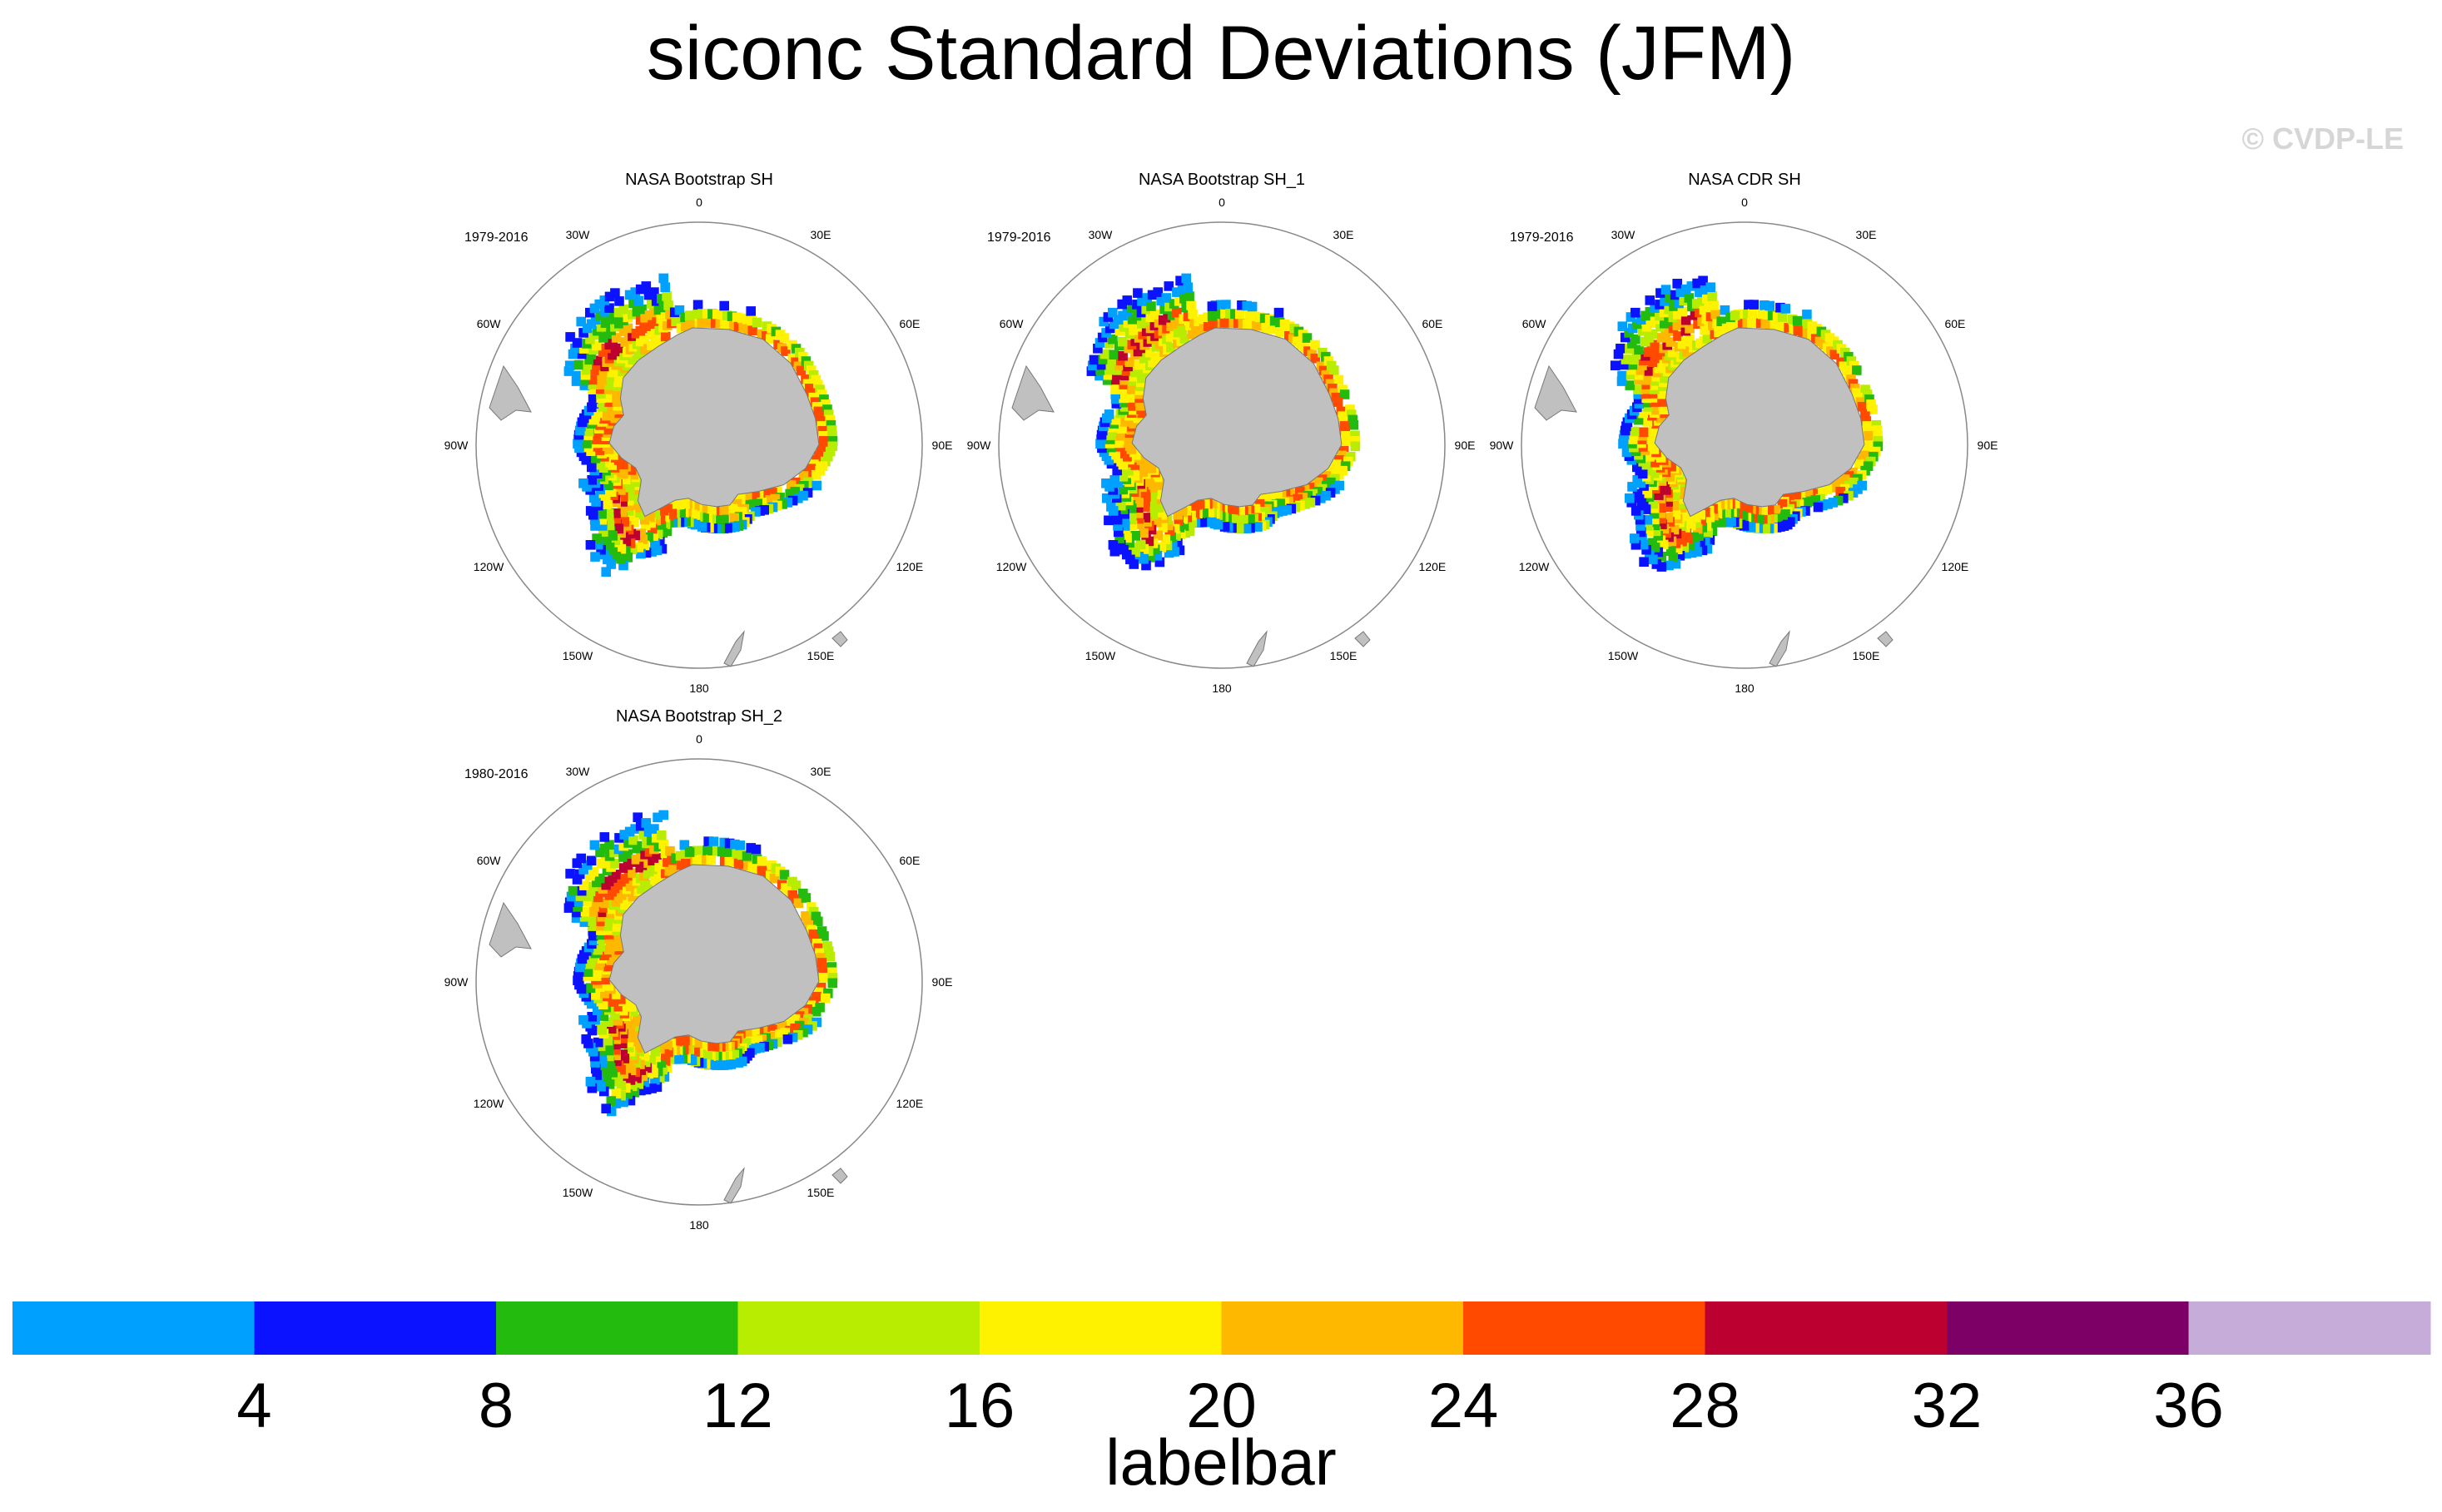  I want to click on new-zealand-landmass, so click(734, 1185).